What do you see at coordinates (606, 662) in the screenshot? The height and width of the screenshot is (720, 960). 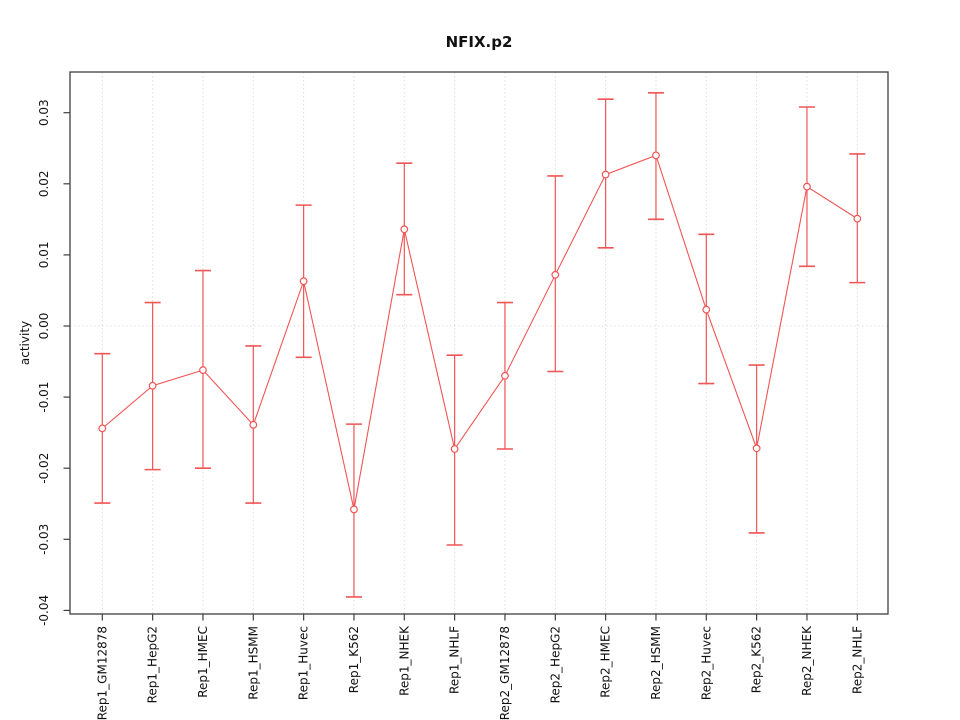 I see `x-tick-label: Rep2_HMEC` at bounding box center [606, 662].